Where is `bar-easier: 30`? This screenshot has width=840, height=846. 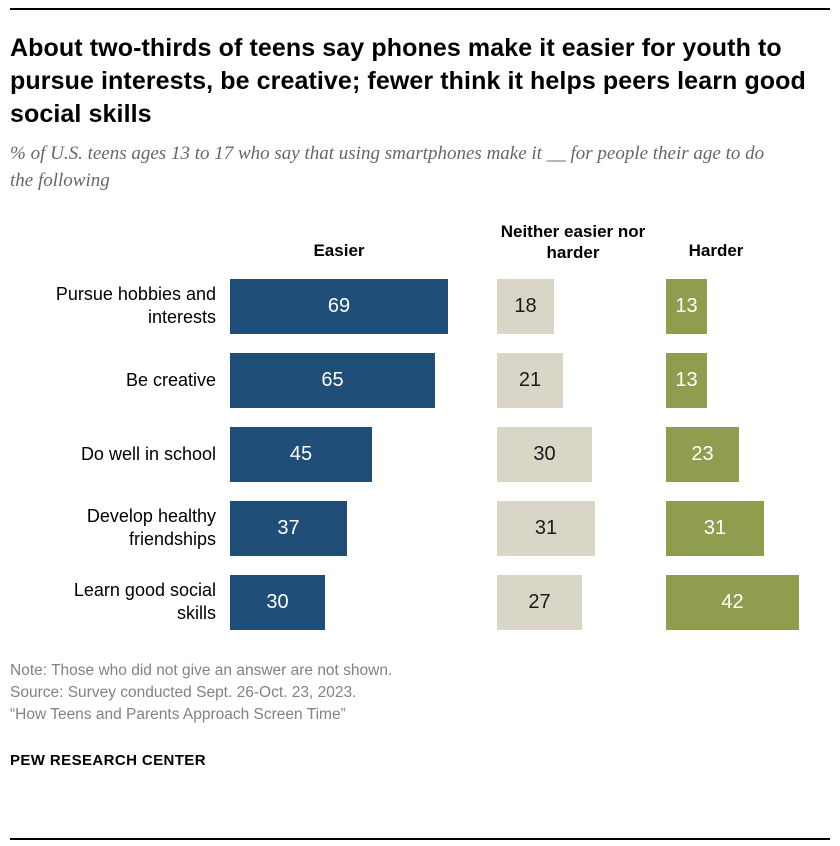 bar-easier: 30 is located at coordinates (277, 602).